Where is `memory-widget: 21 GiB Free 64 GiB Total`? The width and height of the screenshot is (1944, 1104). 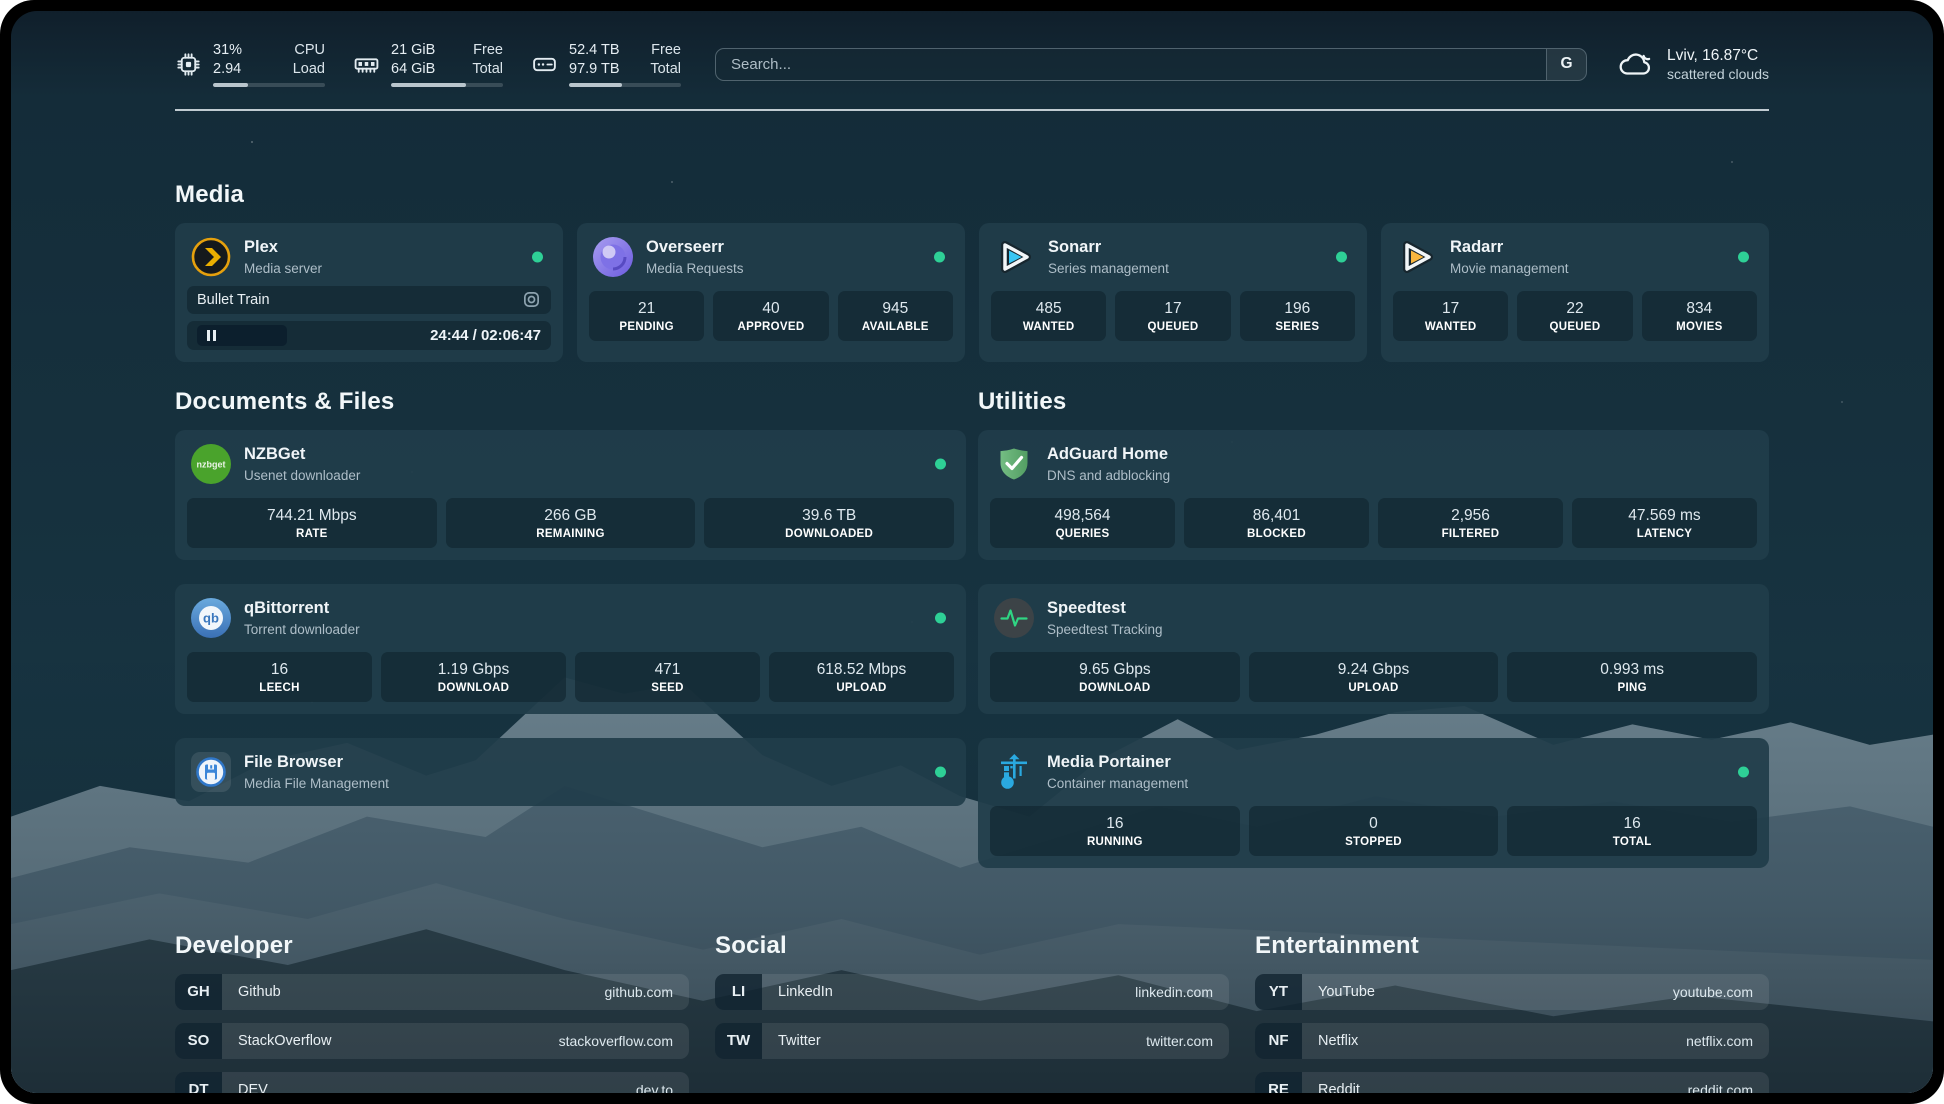 memory-widget: 21 GiB Free 64 GiB Total is located at coordinates (428, 64).